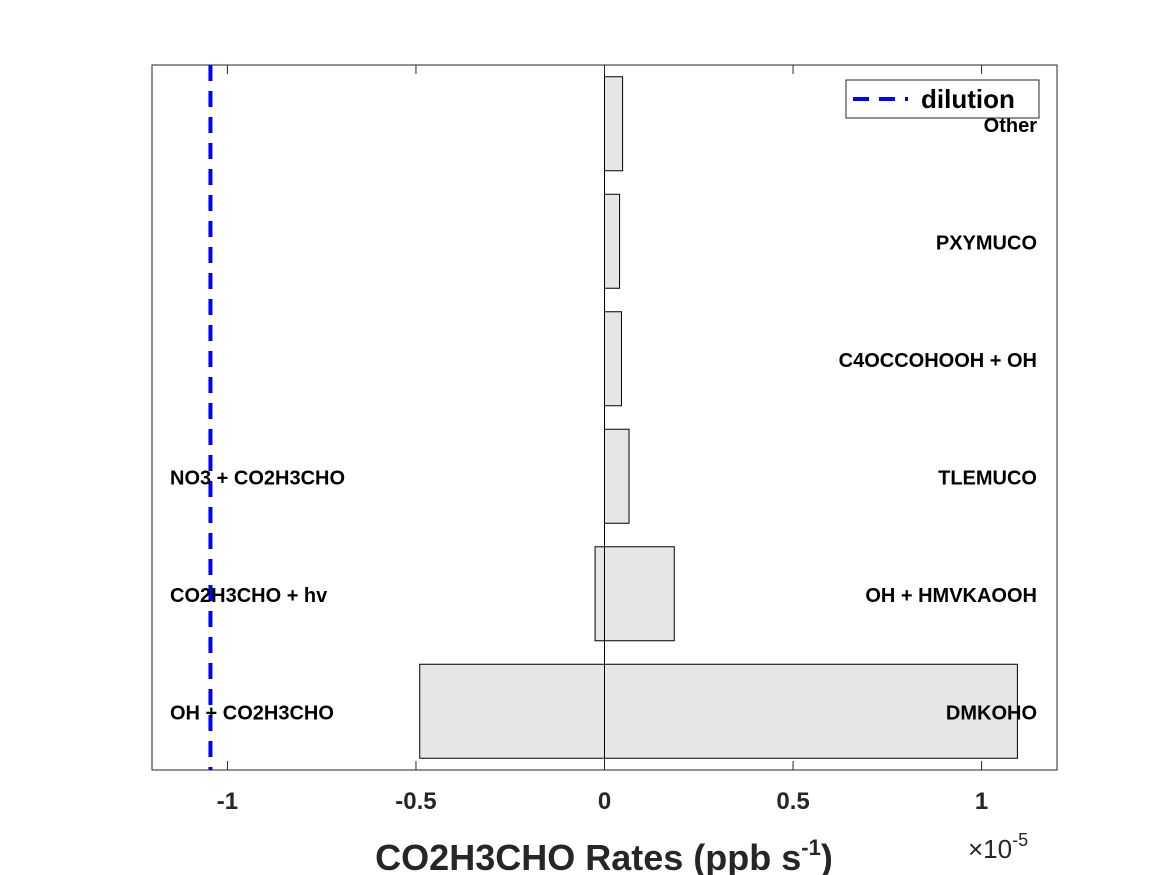  Describe the element at coordinates (987, 478) in the screenshot. I see `bar-label-positive: TLEMUCO` at that location.